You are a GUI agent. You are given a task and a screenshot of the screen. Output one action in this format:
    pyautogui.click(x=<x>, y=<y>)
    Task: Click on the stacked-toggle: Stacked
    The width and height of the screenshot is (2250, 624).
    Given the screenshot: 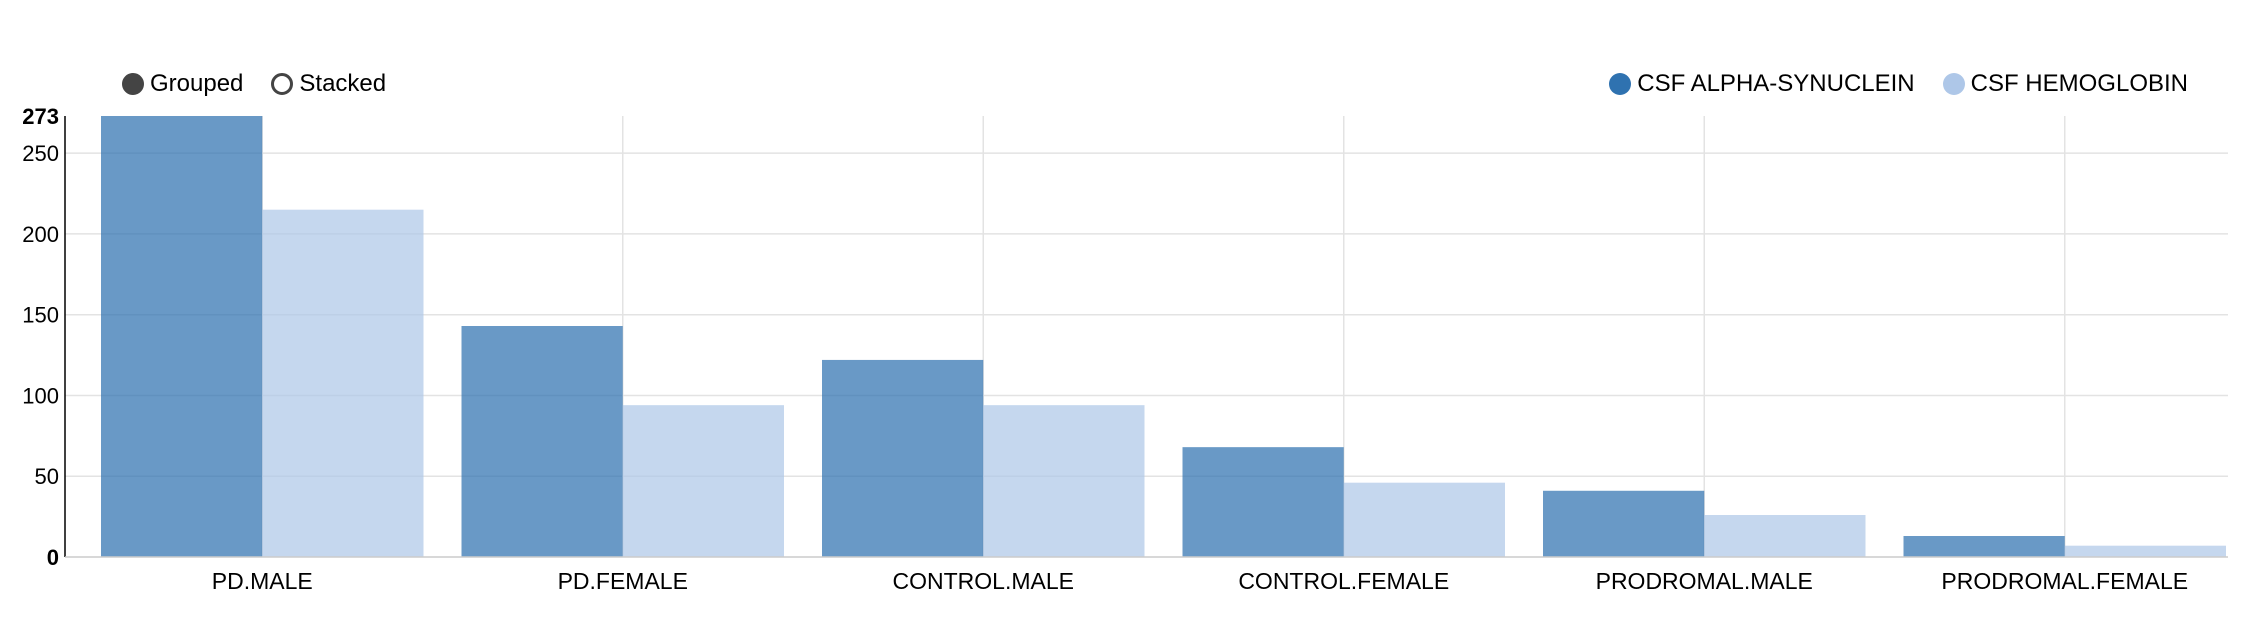 What is the action you would take?
    pyautogui.click(x=328, y=84)
    